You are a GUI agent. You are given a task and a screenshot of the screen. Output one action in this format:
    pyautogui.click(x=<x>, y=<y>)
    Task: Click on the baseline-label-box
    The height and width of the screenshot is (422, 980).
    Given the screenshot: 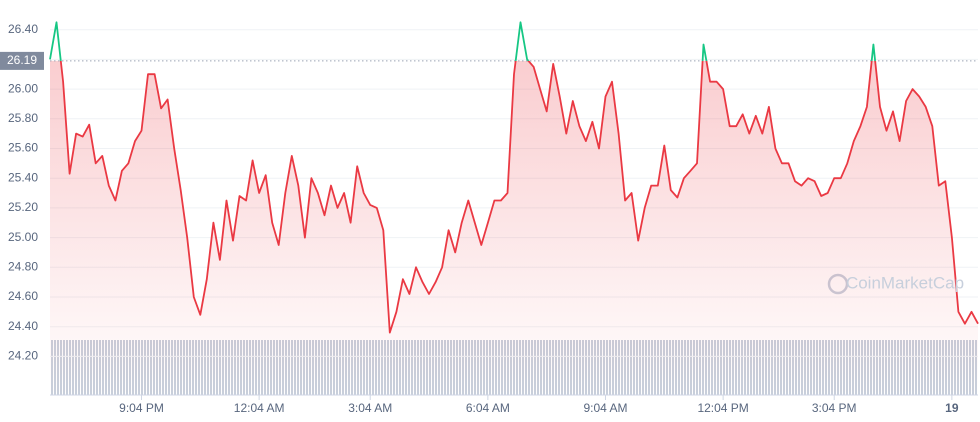 What is the action you would take?
    pyautogui.click(x=22, y=60)
    